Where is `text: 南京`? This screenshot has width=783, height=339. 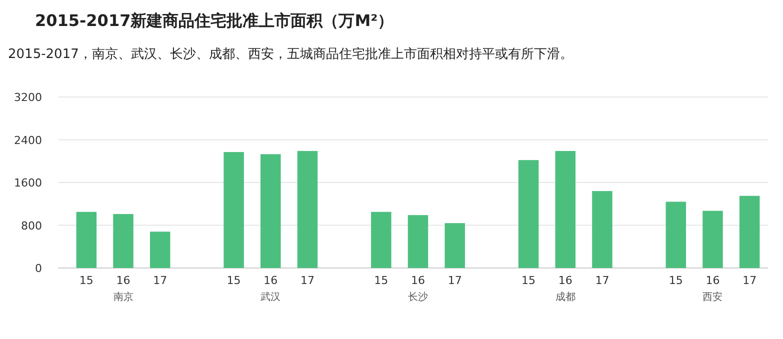
text: 南京 is located at coordinates (123, 297).